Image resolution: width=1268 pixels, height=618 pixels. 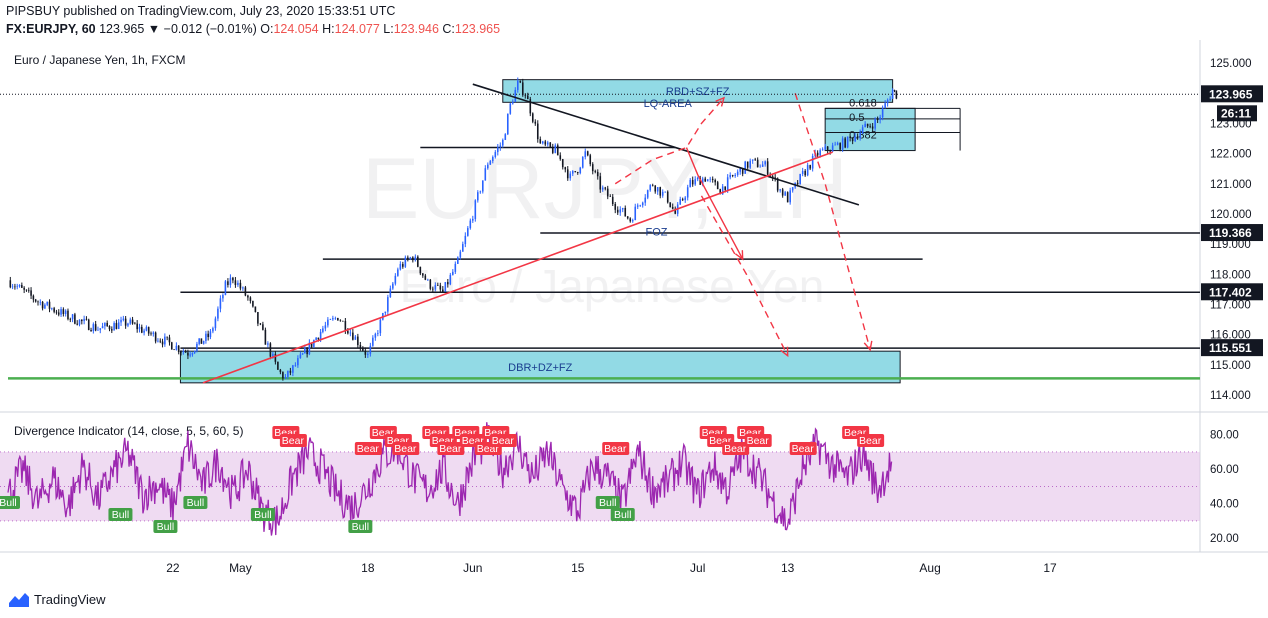 I want to click on tradingview-logo-icon, so click(x=19, y=599).